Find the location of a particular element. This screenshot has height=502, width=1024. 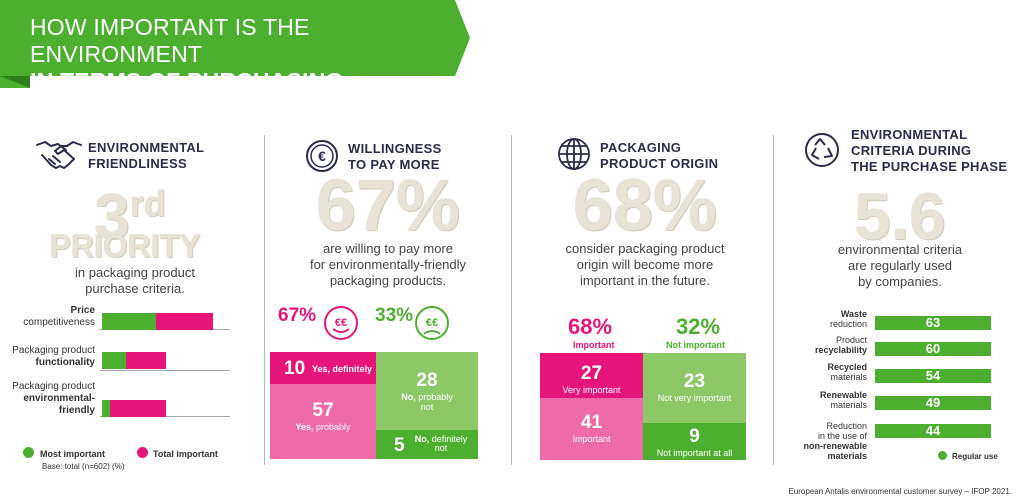

desc-line: are regularly used is located at coordinates (900, 265).